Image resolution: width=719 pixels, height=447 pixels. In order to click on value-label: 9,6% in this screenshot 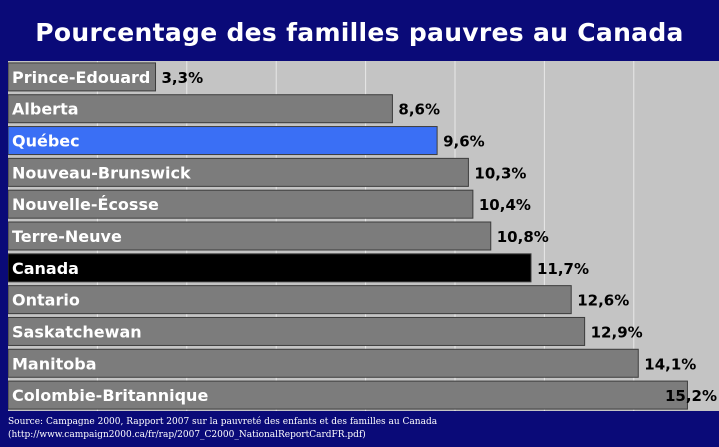, I will do `click(464, 142)`.